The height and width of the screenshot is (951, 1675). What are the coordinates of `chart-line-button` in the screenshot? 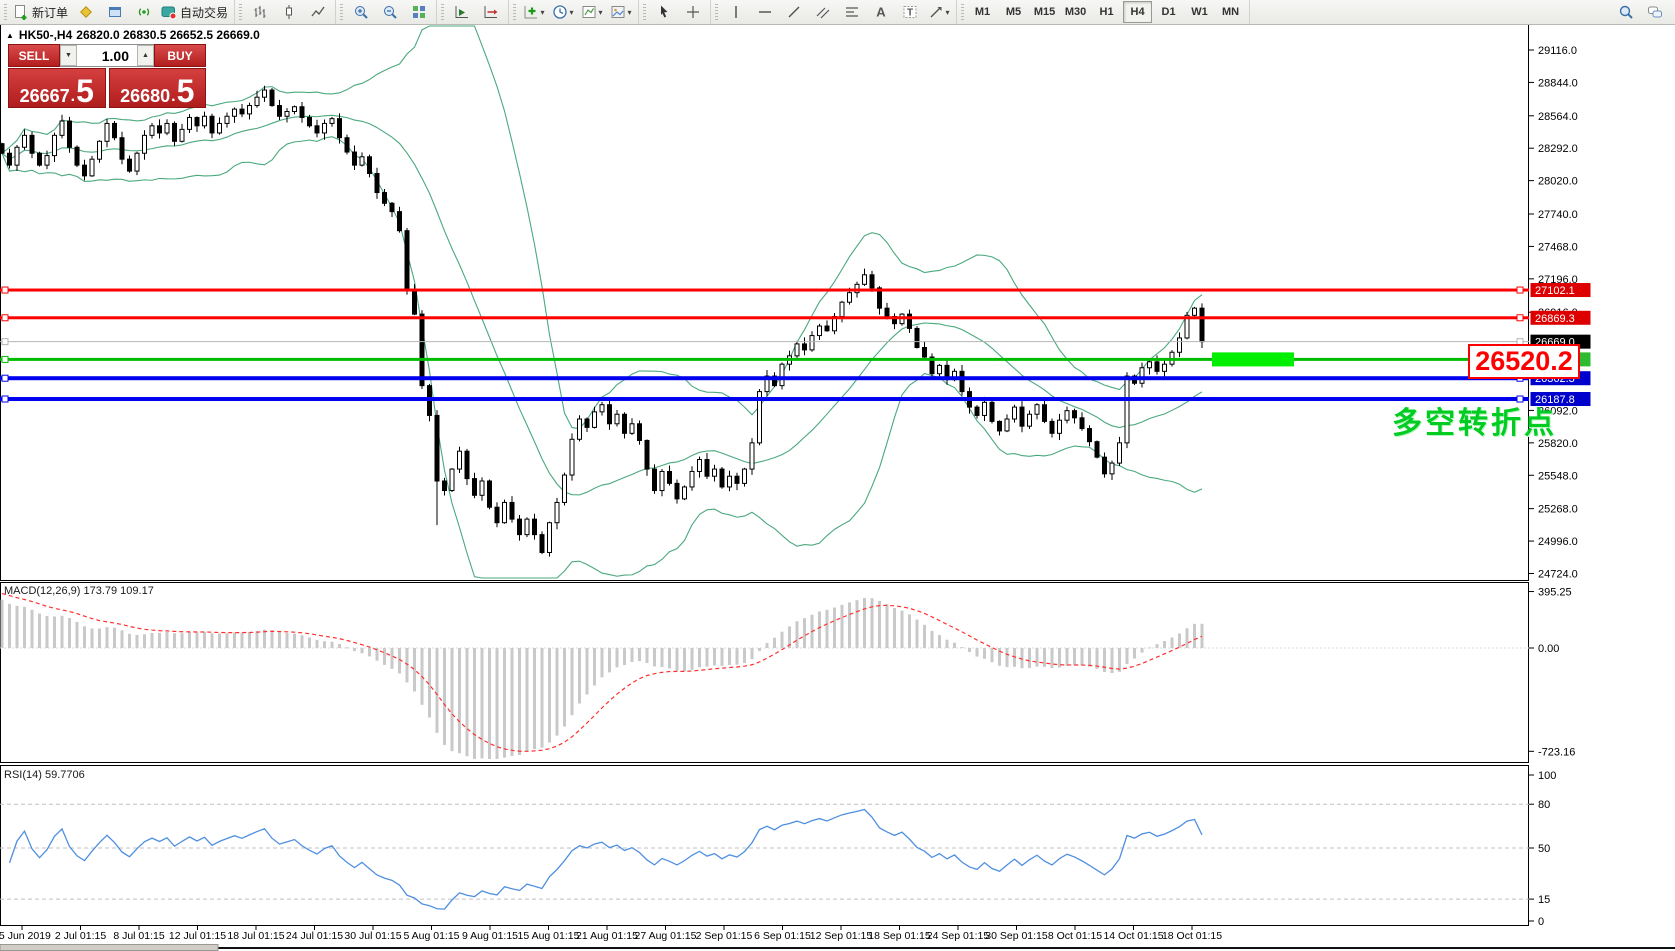 It's located at (317, 12).